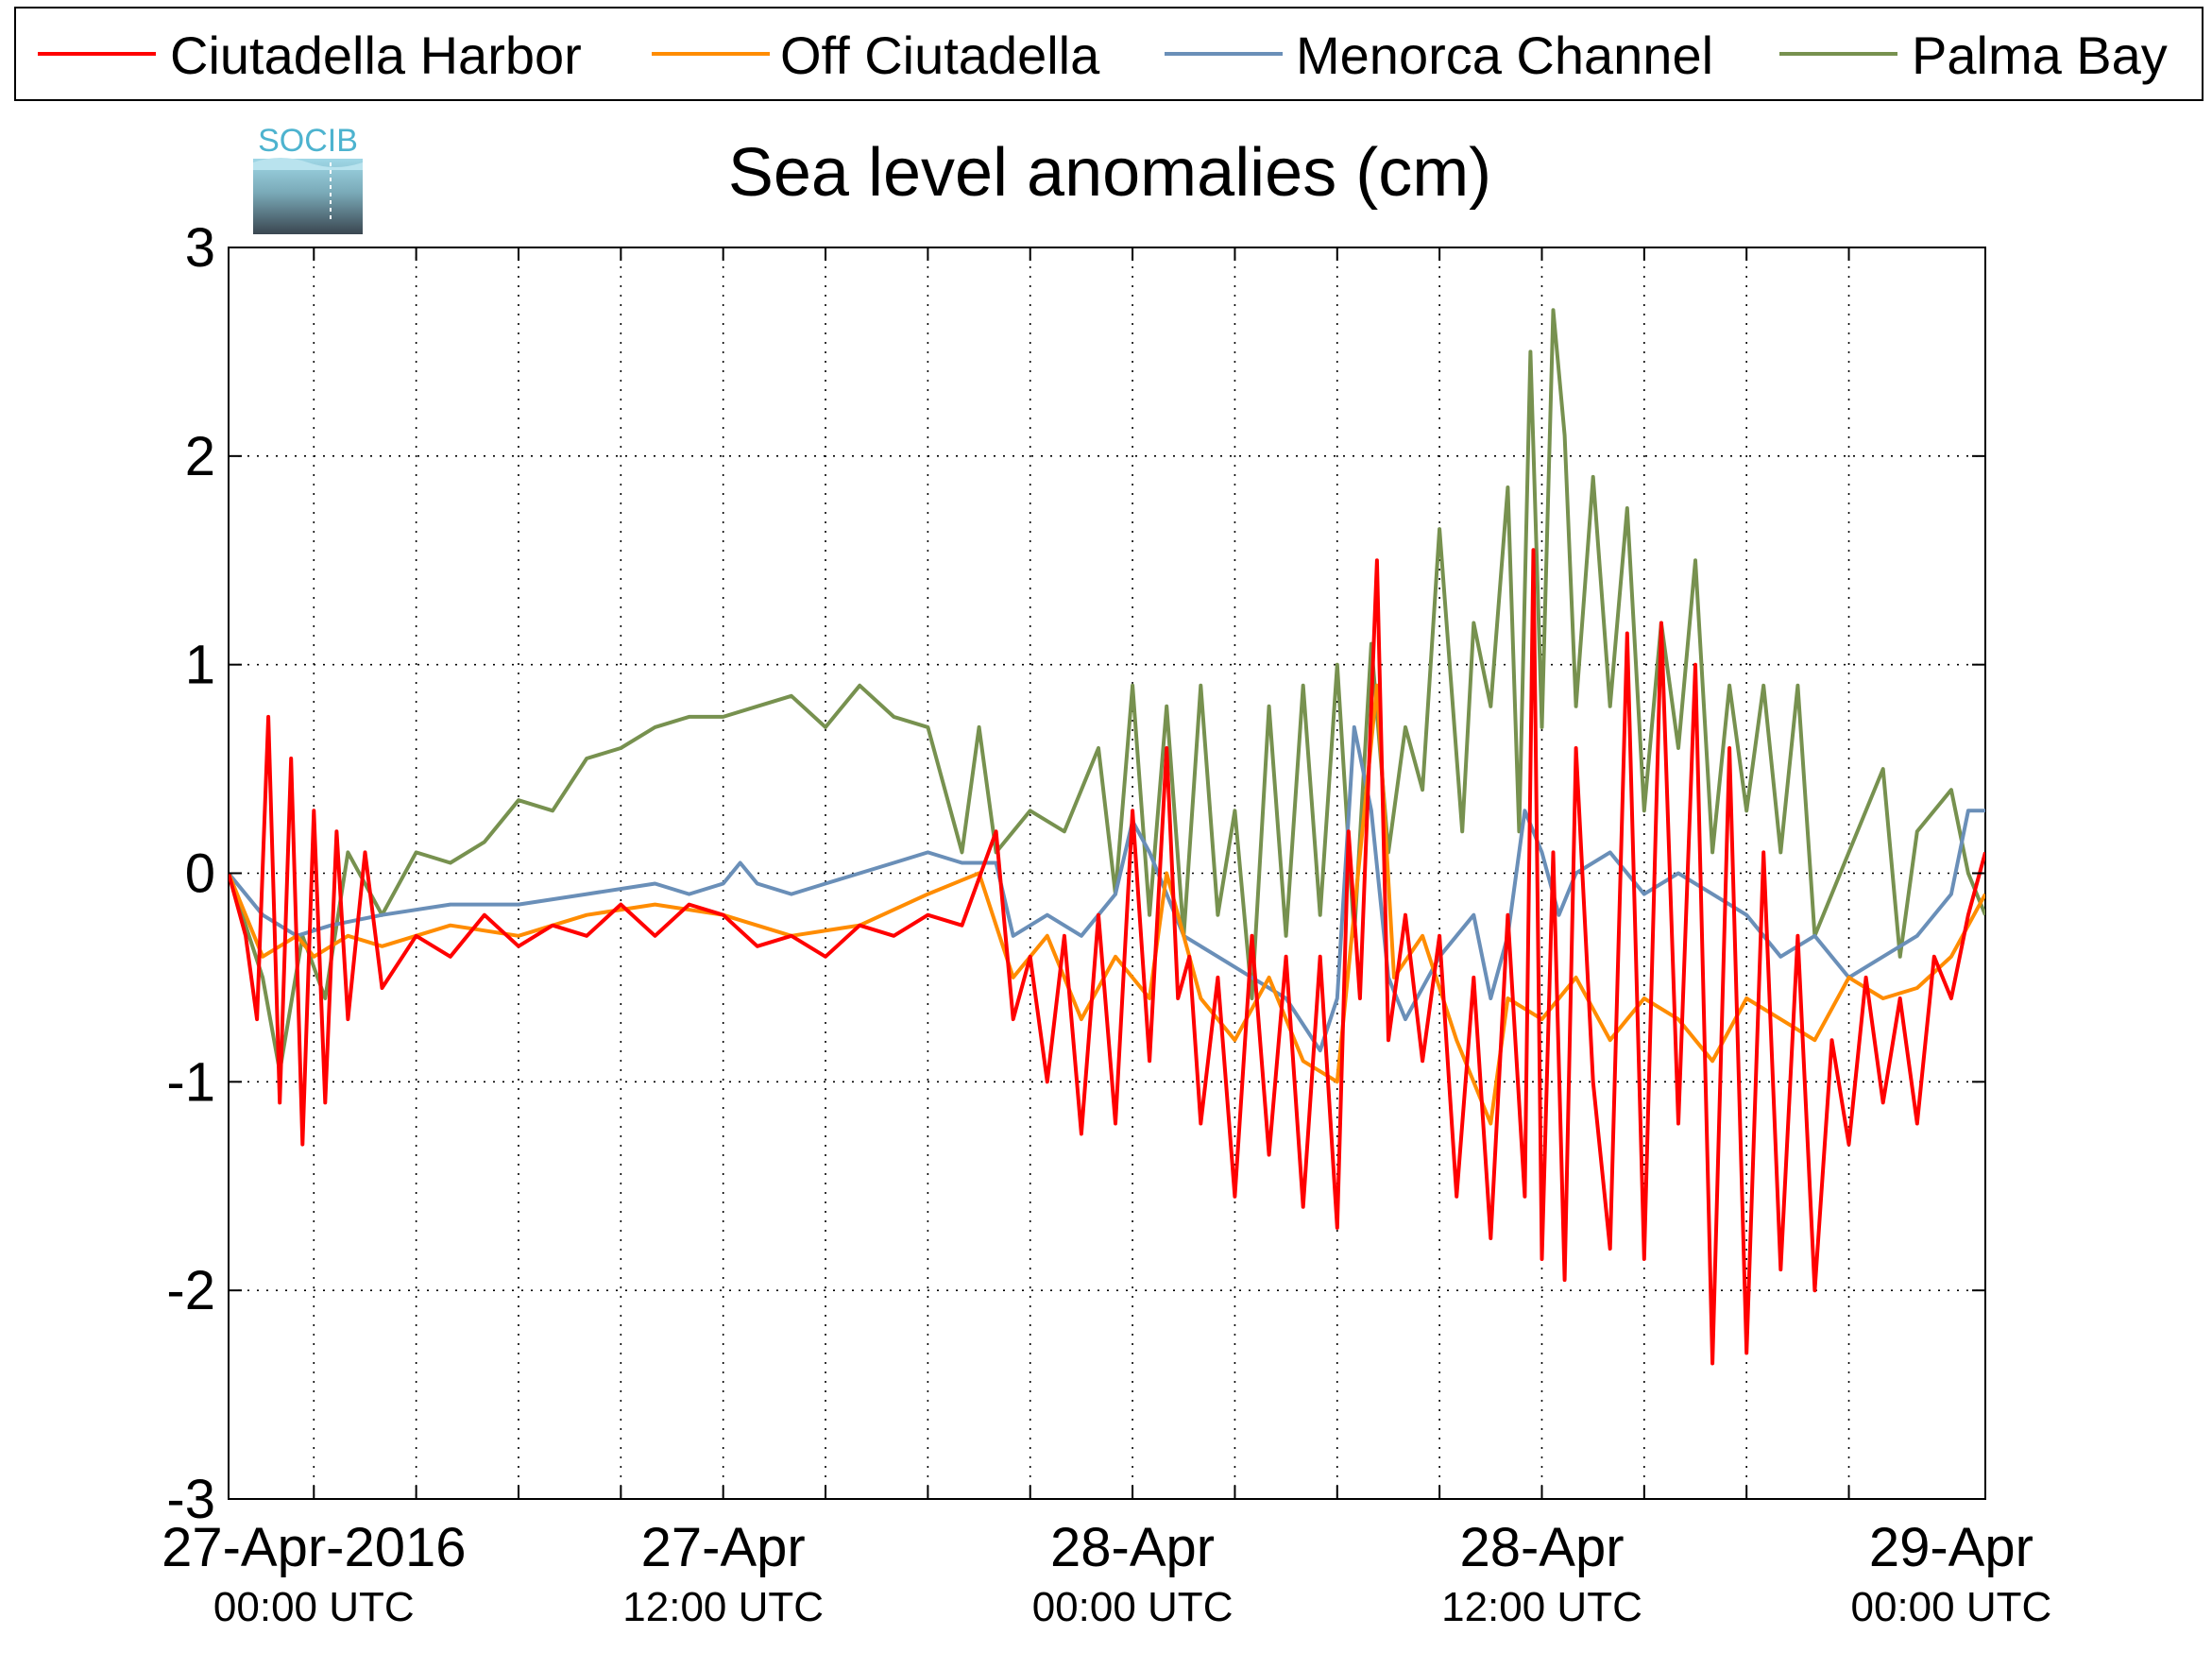 This screenshot has width=2212, height=1669. I want to click on socib-logo: SOCIB, so click(308, 178).